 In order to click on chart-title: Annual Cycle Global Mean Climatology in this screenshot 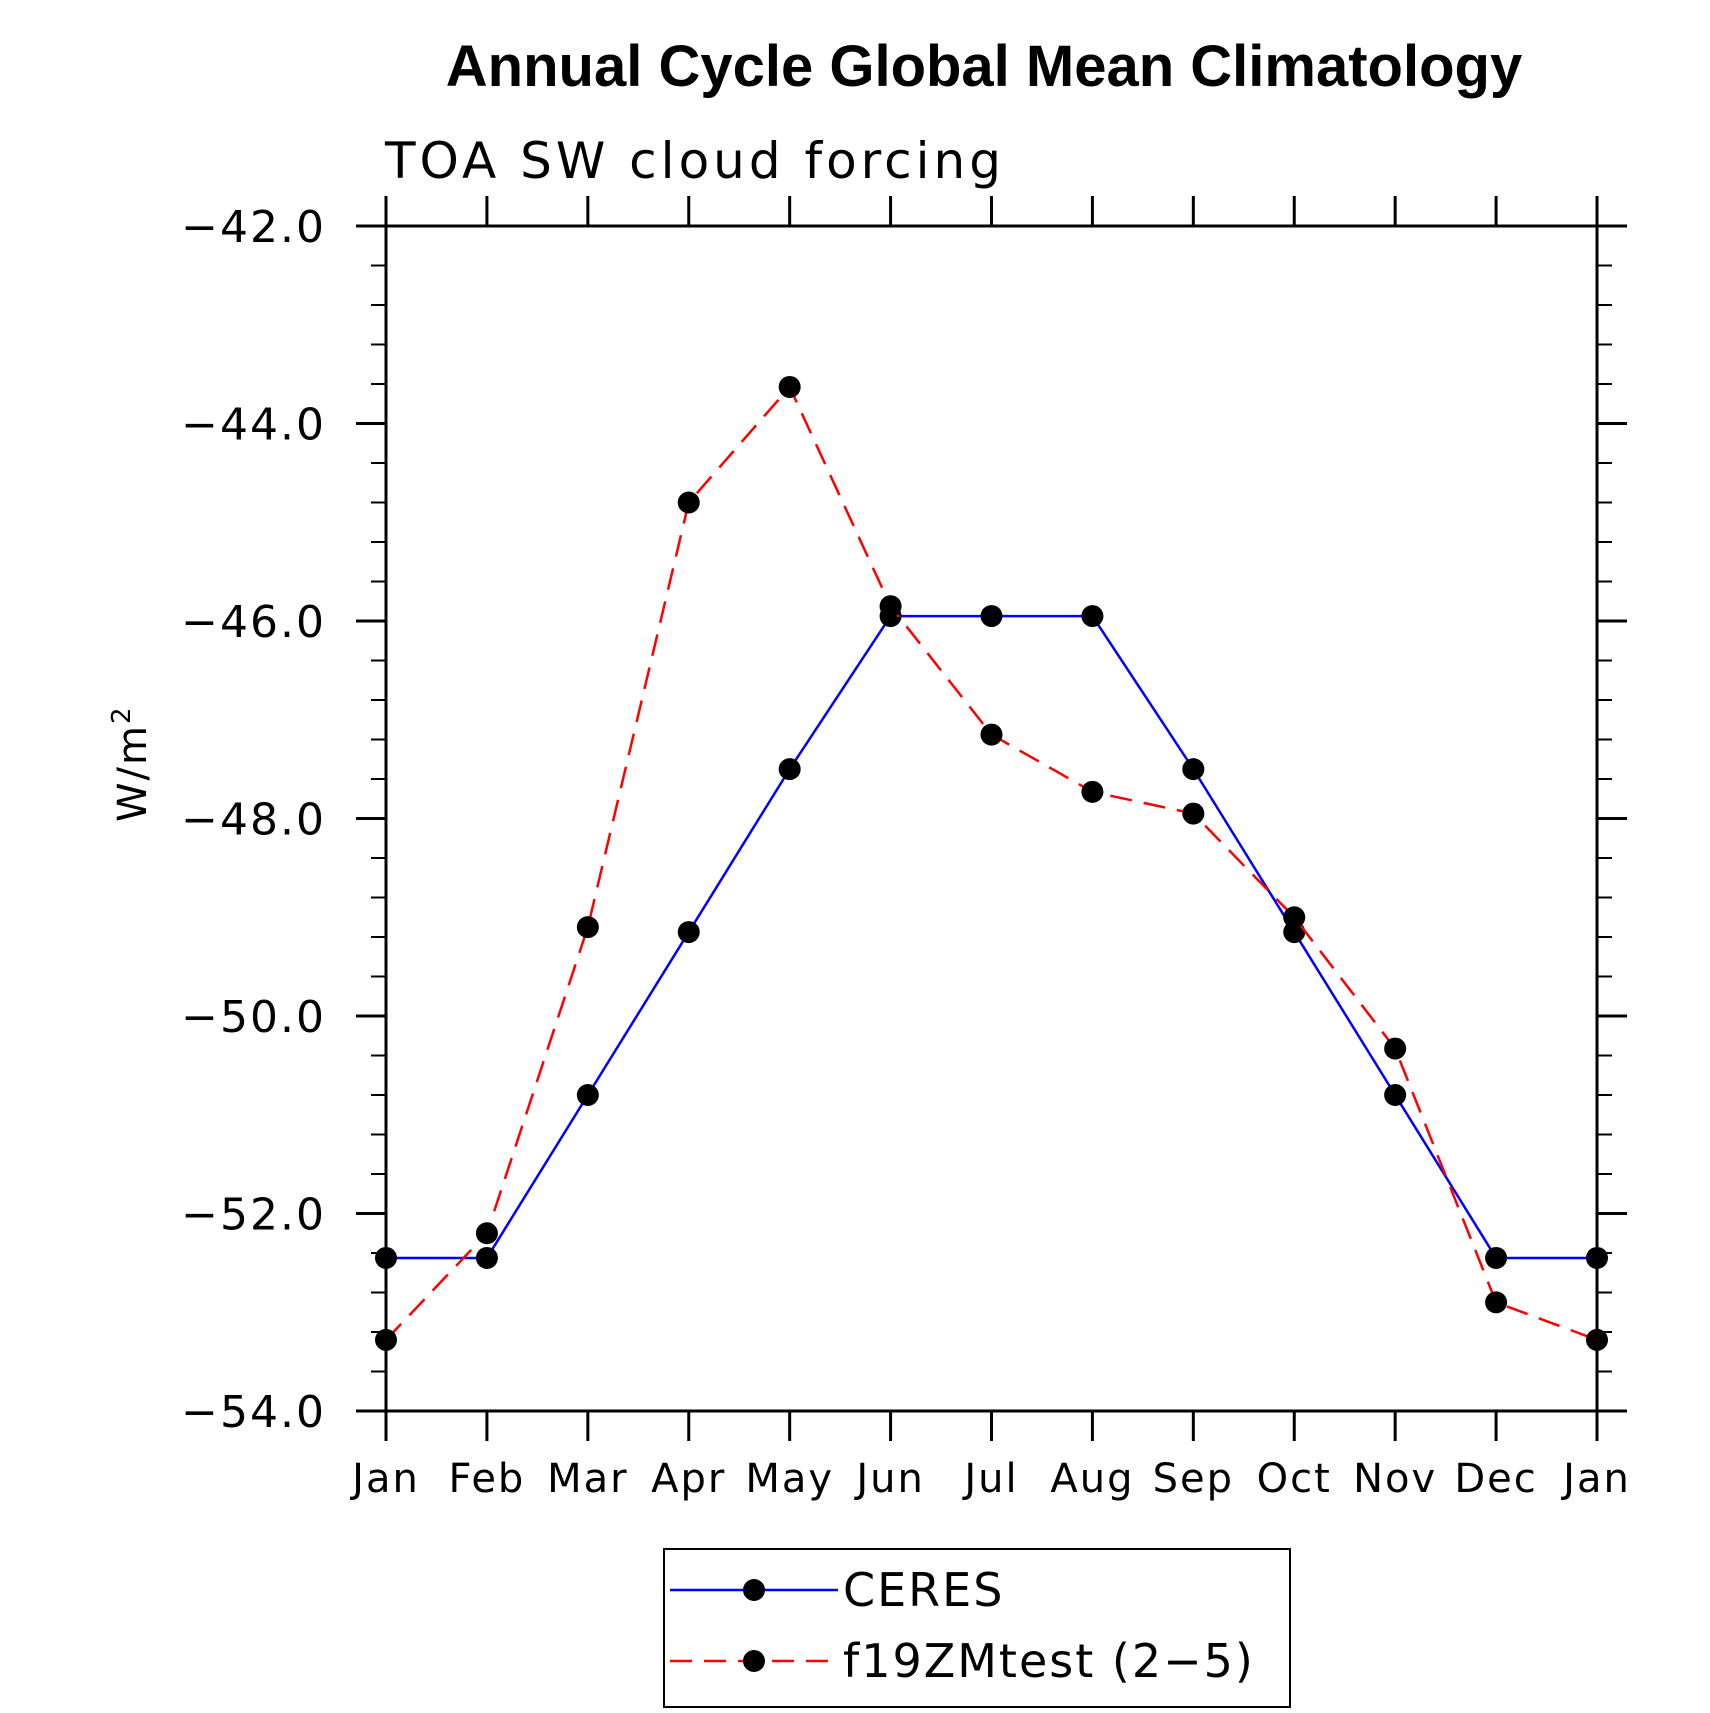, I will do `click(984, 66)`.